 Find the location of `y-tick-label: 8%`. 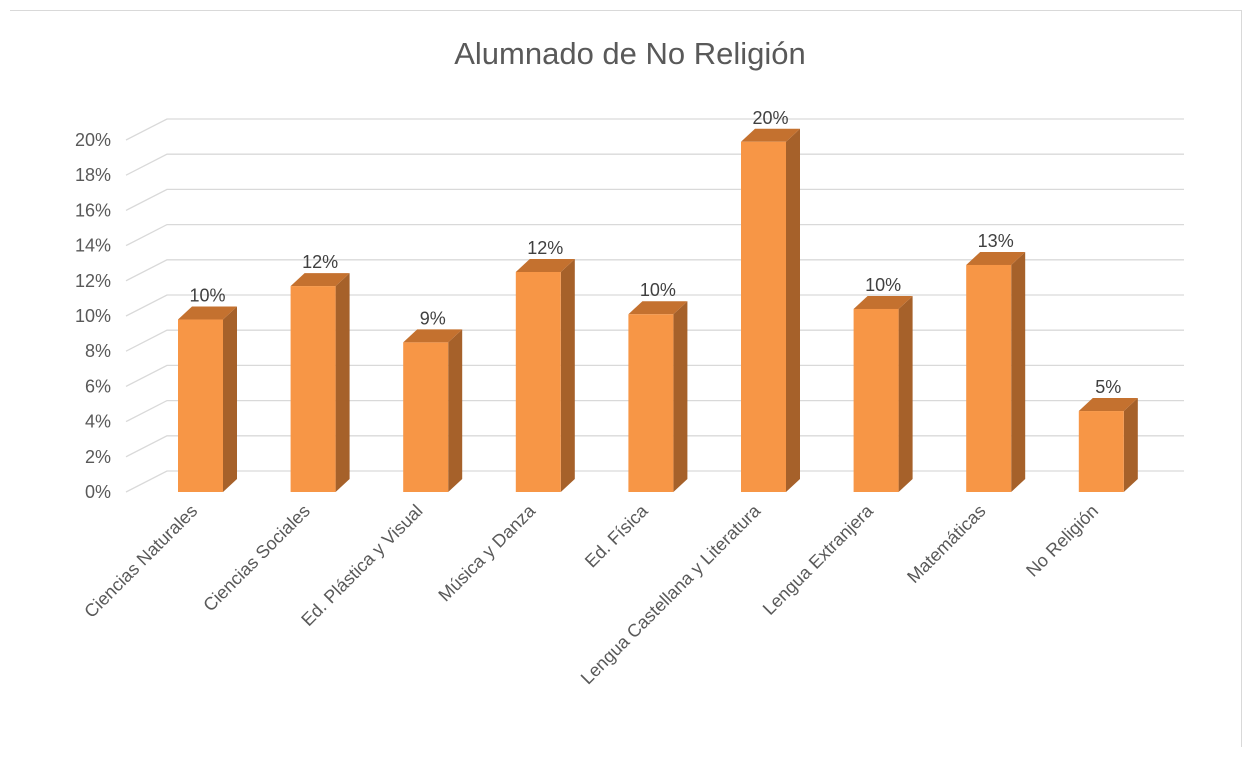

y-tick-label: 8% is located at coordinates (98, 351).